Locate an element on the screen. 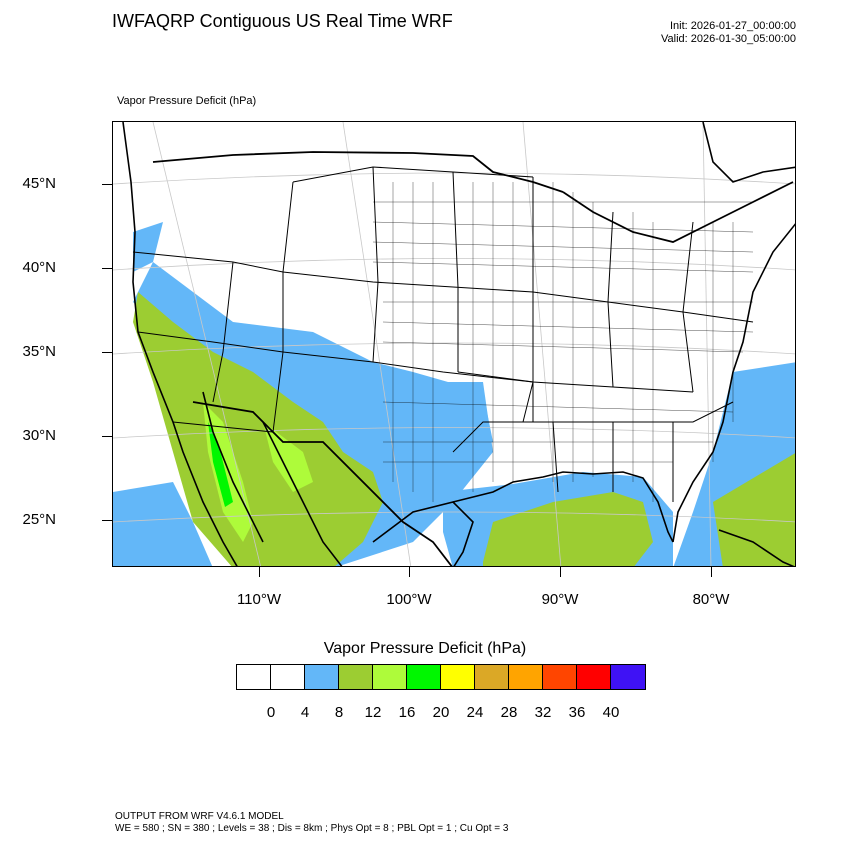 Image resolution: width=850 pixels, height=850 pixels. colorbar is located at coordinates (441, 677).